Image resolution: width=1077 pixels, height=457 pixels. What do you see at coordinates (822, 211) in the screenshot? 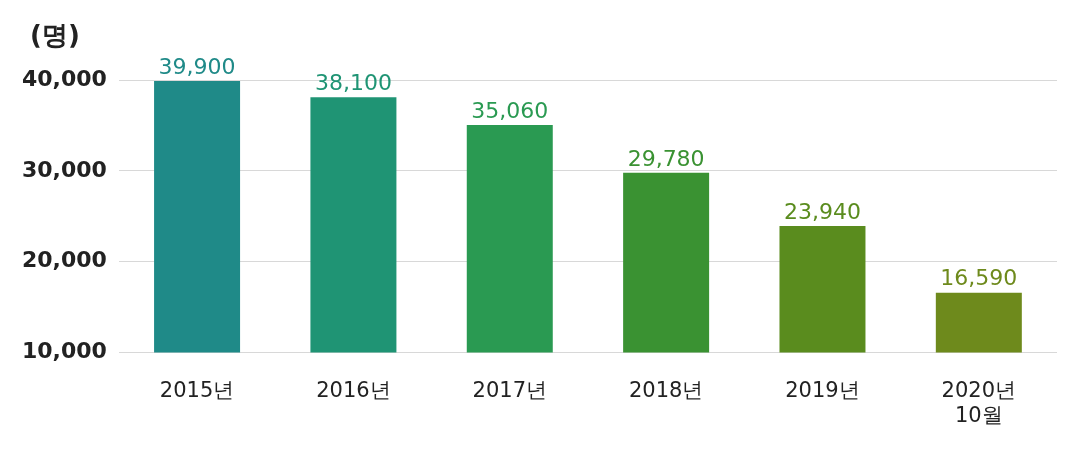
I see `data-label: 23,940` at bounding box center [822, 211].